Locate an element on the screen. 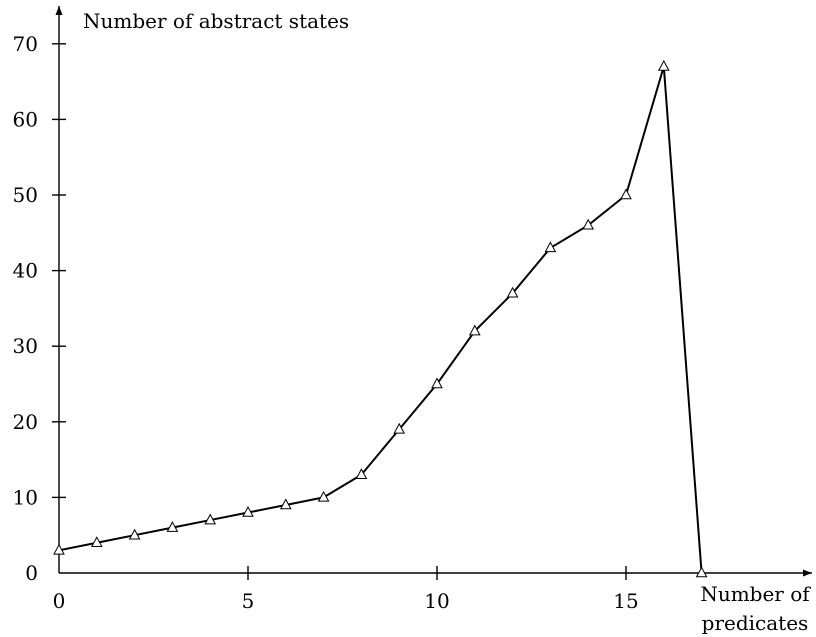 The width and height of the screenshot is (816, 637). y-ticks: 0 10 20 30 40 50 60 70 is located at coordinates (39, 308).